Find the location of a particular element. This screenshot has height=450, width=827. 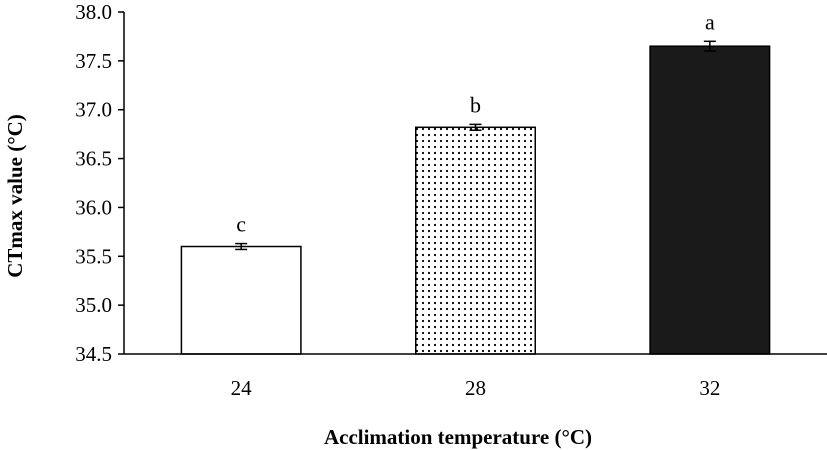

significance-label-28: b is located at coordinates (475, 104).